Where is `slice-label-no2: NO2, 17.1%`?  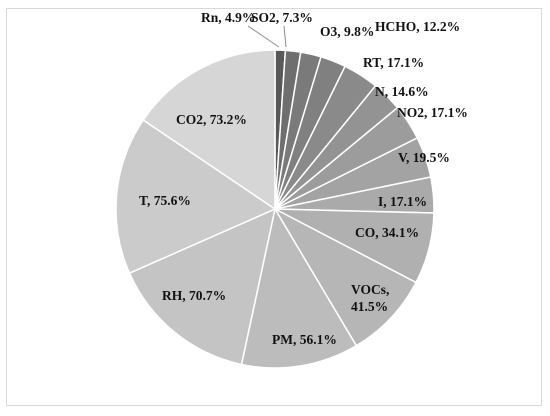
slice-label-no2: NO2, 17.1% is located at coordinates (432, 112).